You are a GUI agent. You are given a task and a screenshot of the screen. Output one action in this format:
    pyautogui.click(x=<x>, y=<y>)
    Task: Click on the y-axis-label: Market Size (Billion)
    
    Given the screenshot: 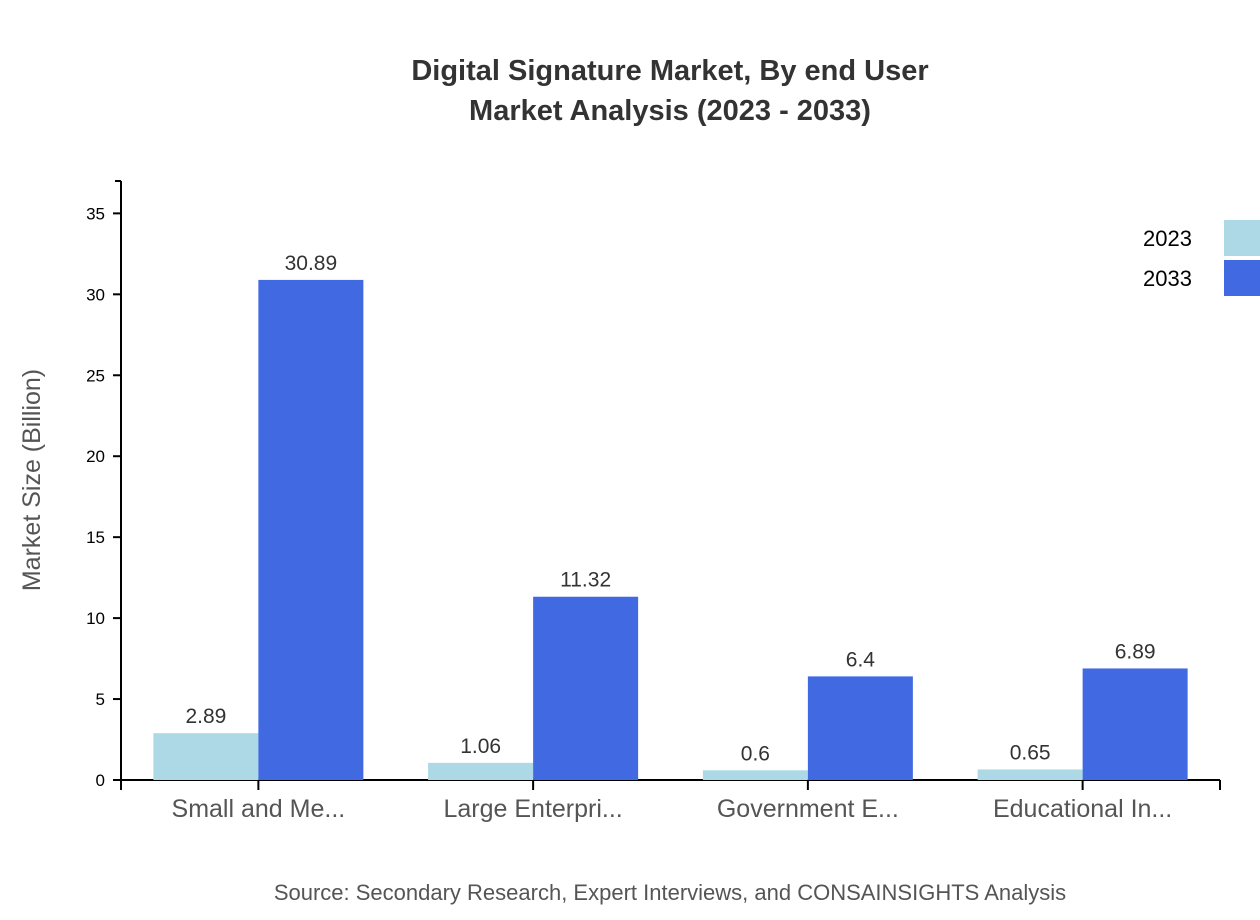 What is the action you would take?
    pyautogui.click(x=32, y=480)
    